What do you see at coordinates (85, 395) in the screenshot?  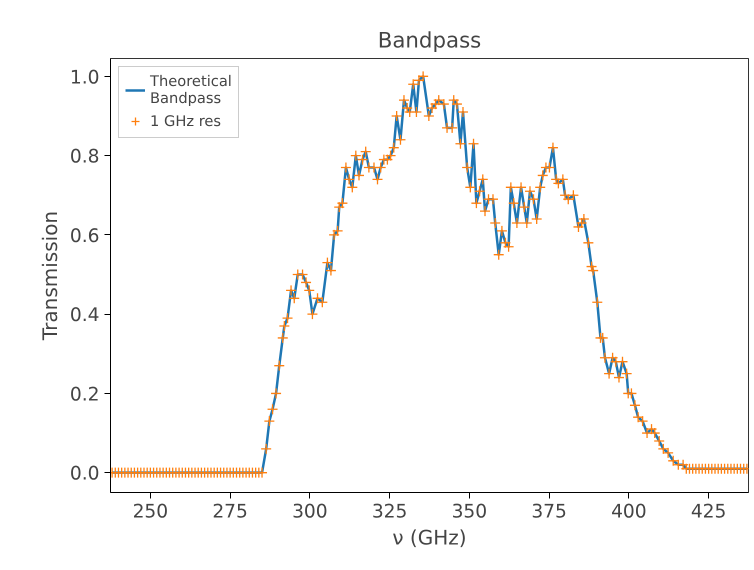 I see `y-tick-label: 0.2` at bounding box center [85, 395].